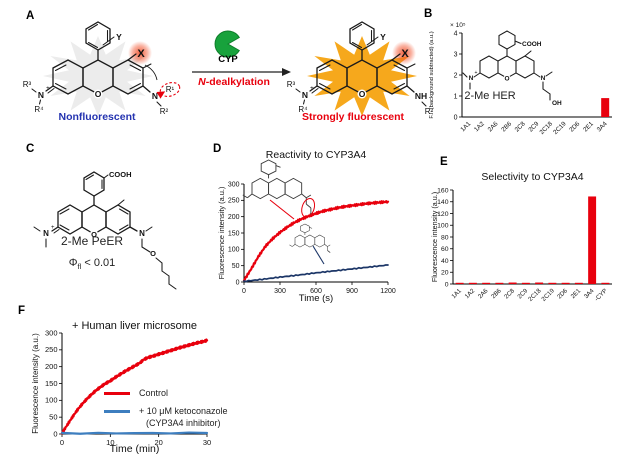  Describe the element at coordinates (92, 241) in the screenshot. I see `2me-peer-name: 2-Me PeER` at that location.